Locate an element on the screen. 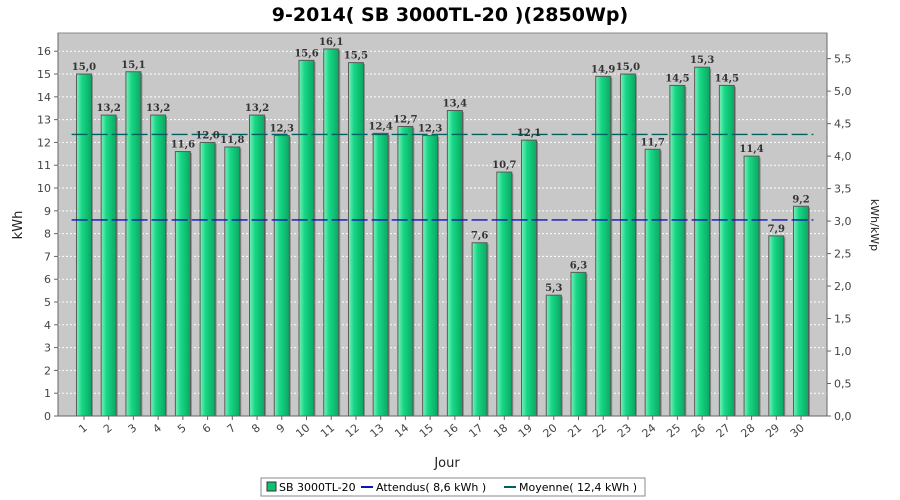  x-tick-label: 6 is located at coordinates (207, 428).